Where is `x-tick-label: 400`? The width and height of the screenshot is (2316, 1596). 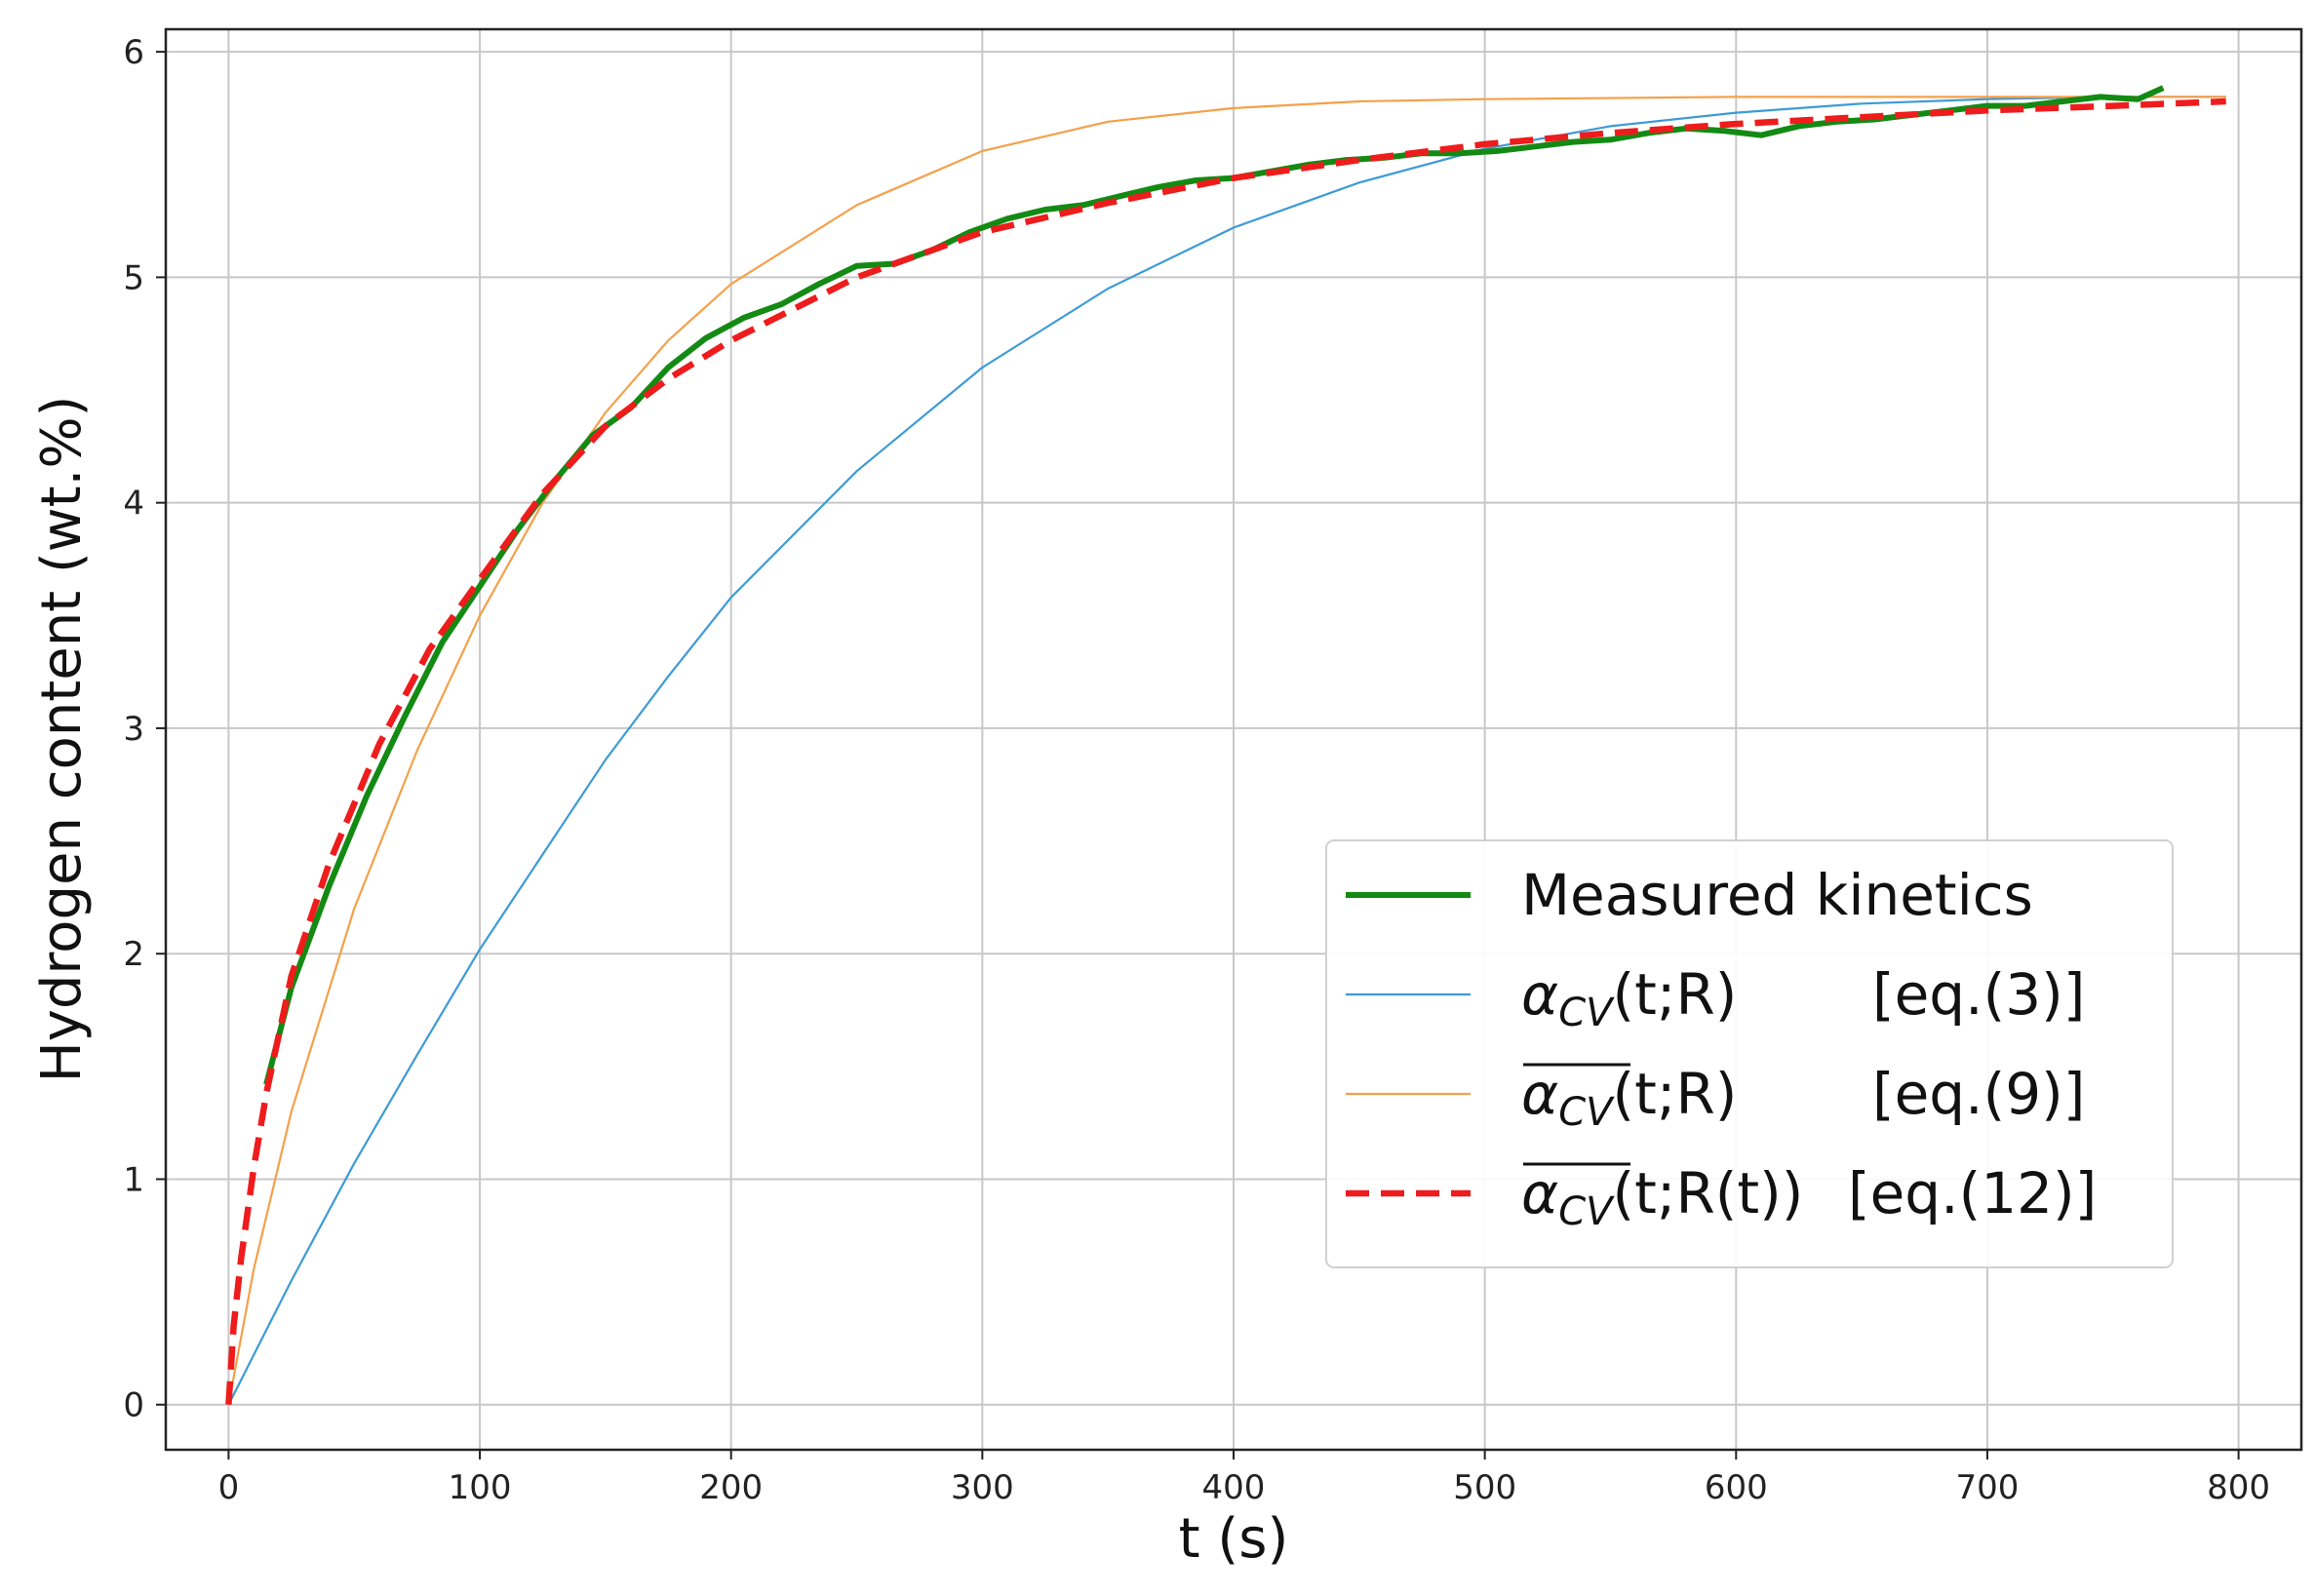 x-tick-label: 400 is located at coordinates (1234, 1488).